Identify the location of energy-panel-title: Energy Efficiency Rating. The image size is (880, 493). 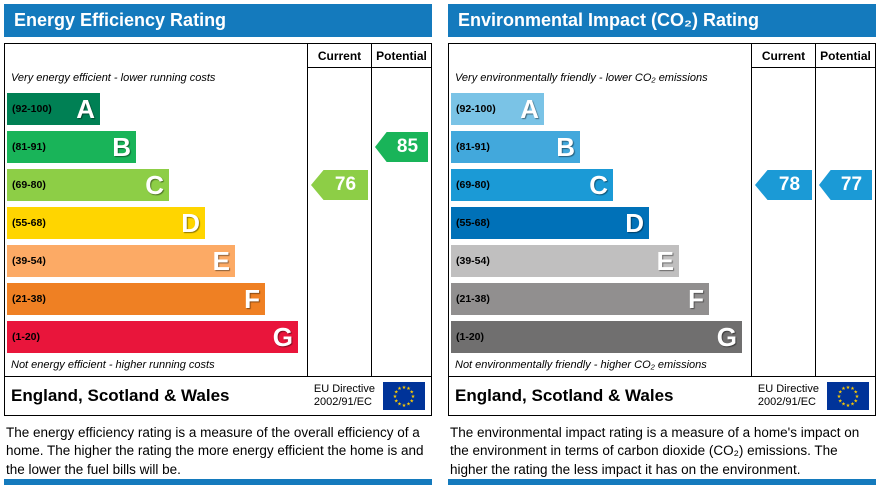
(218, 20).